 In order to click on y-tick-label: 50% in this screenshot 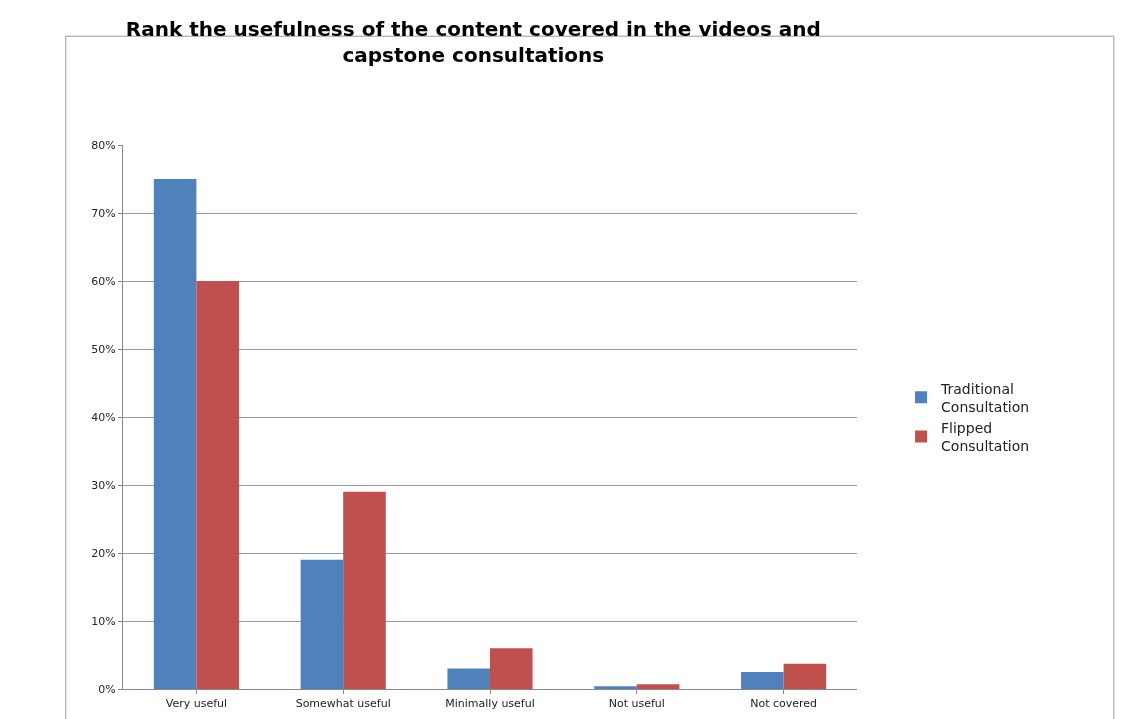, I will do `click(103, 349)`.